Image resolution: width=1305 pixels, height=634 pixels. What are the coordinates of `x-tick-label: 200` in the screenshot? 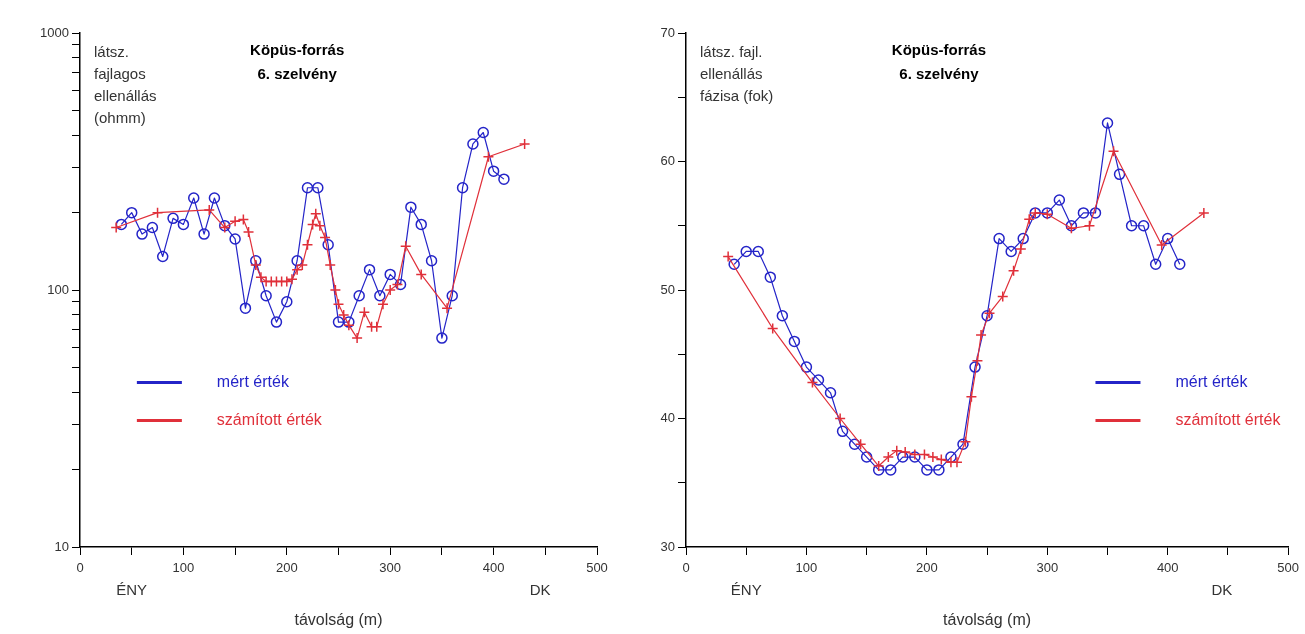 It's located at (286, 568).